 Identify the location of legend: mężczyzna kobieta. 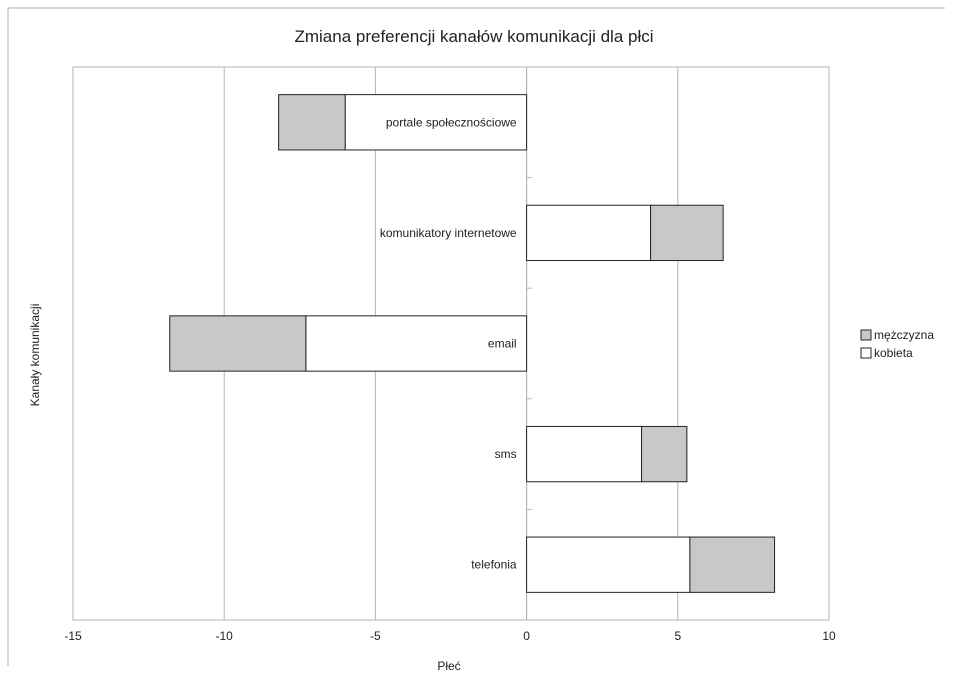
(897, 344).